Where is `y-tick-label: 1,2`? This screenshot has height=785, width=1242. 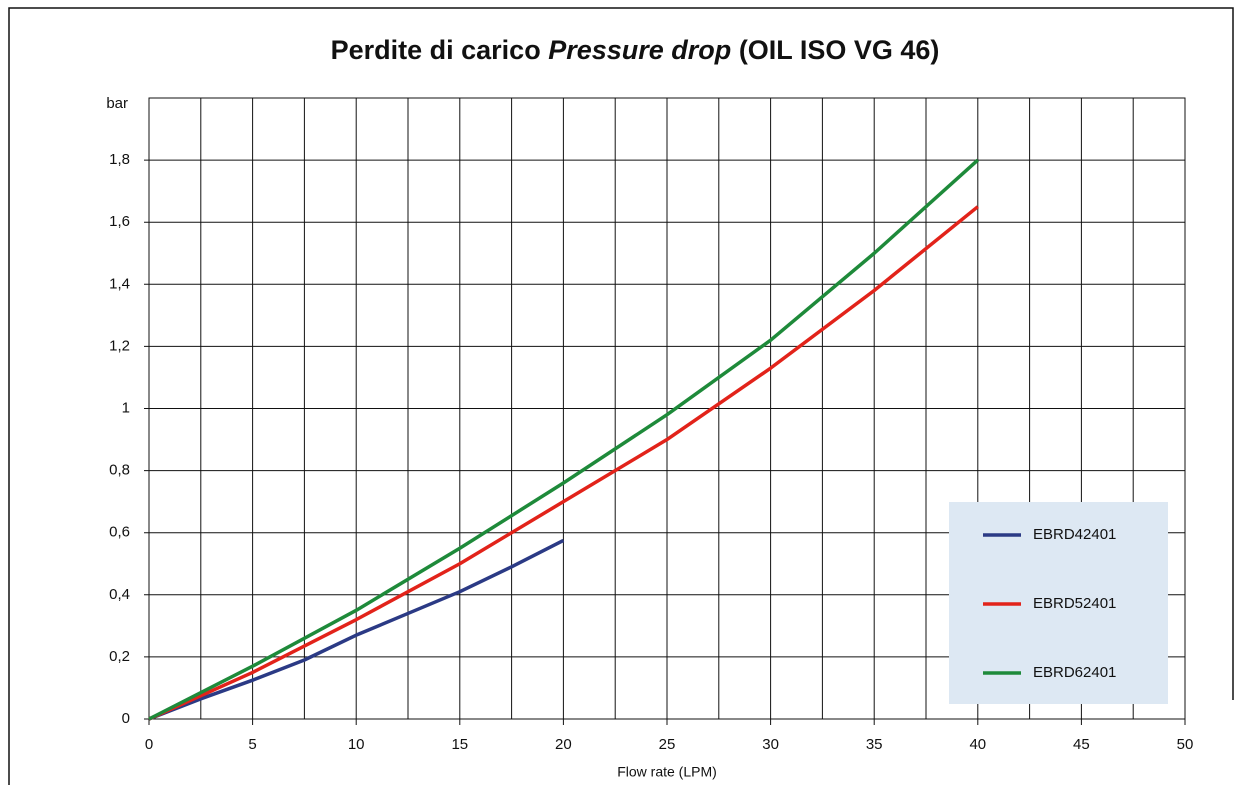 y-tick-label: 1,2 is located at coordinates (119, 345).